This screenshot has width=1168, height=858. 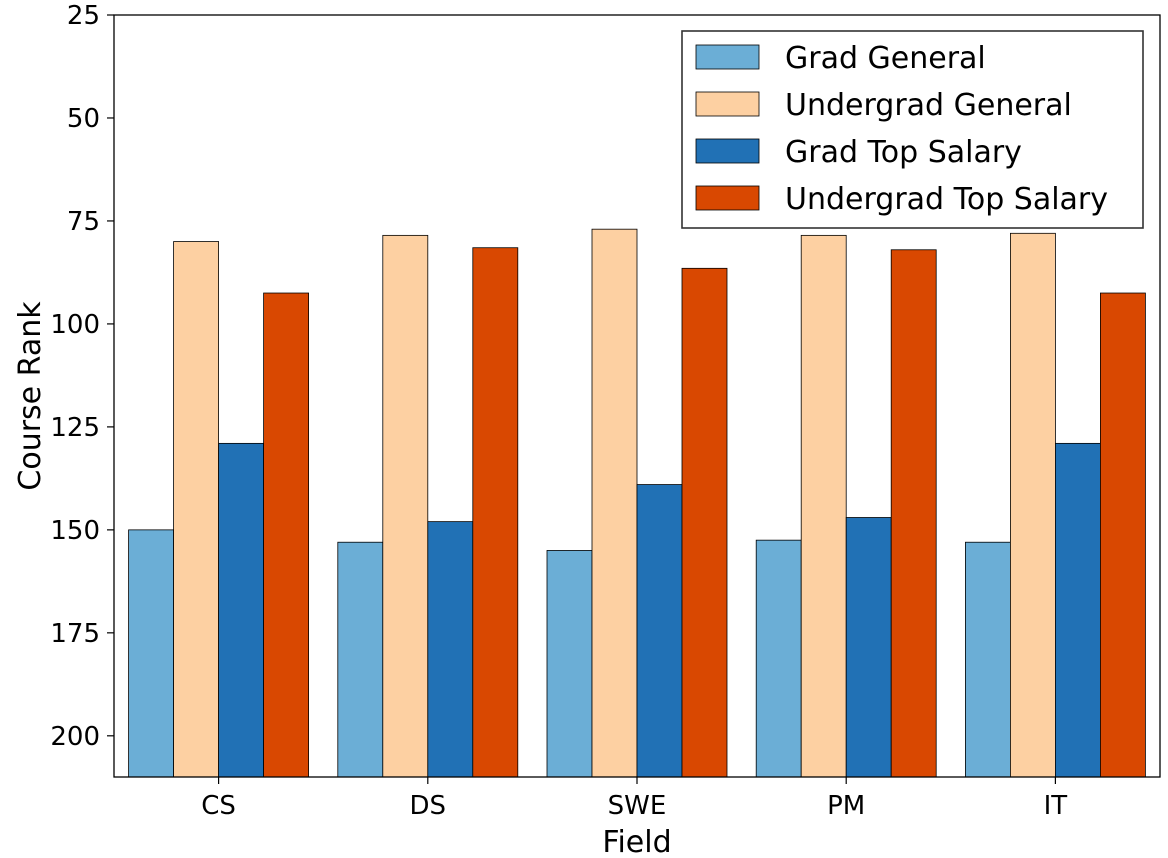 What do you see at coordinates (428, 806) in the screenshot?
I see `x-tick-label: DS` at bounding box center [428, 806].